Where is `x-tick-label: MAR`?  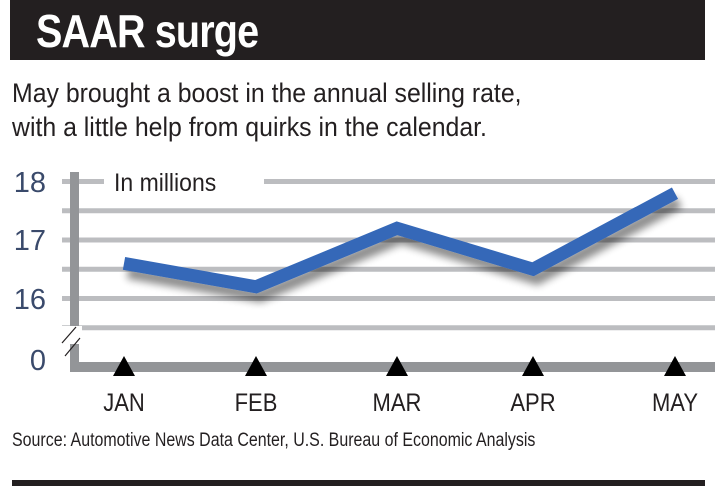
x-tick-label: MAR is located at coordinates (397, 403).